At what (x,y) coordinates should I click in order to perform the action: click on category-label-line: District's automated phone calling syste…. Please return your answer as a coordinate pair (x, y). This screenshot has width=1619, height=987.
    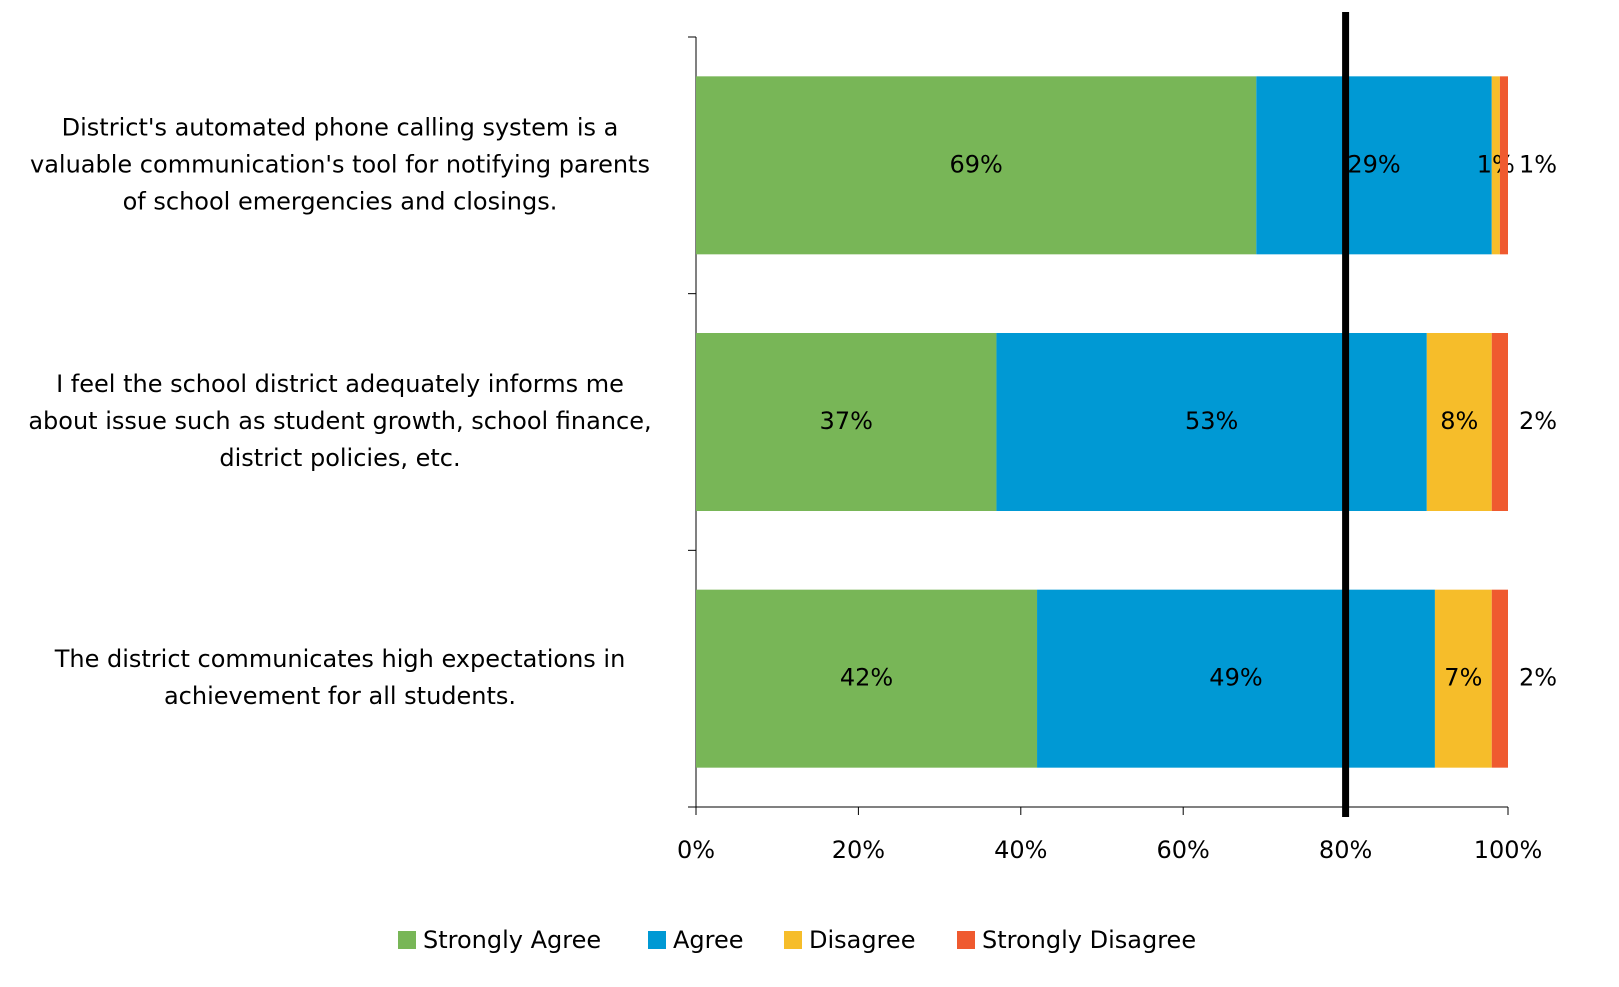
    Looking at the image, I should click on (340, 127).